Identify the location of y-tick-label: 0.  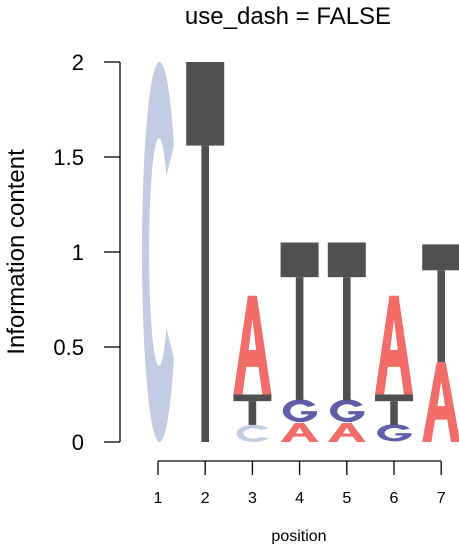
(78, 442).